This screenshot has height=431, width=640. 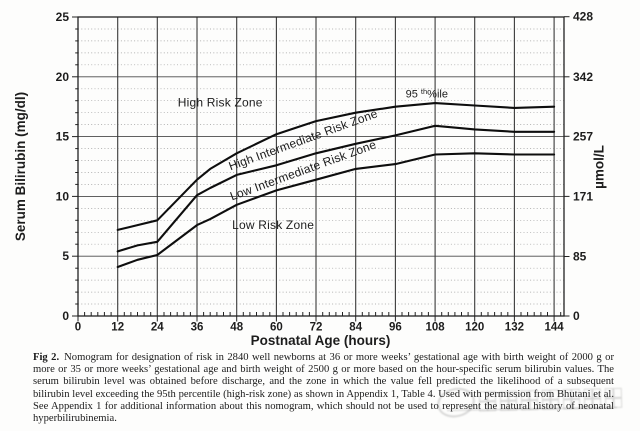 What do you see at coordinates (316, 328) in the screenshot?
I see `x-tick-label: 72` at bounding box center [316, 328].